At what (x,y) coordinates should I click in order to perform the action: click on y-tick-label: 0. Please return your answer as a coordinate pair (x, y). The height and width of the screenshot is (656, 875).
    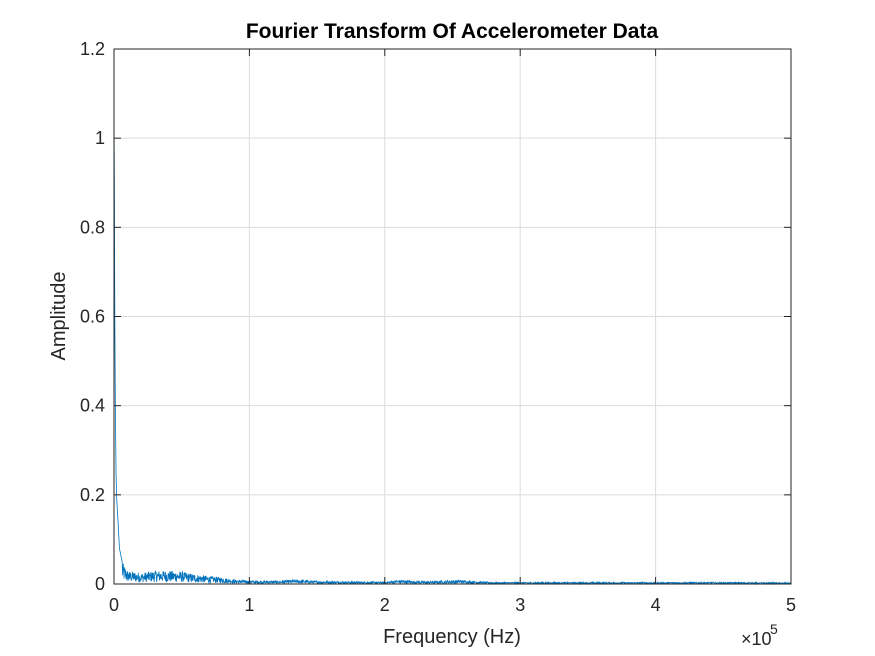
    Looking at the image, I should click on (100, 584).